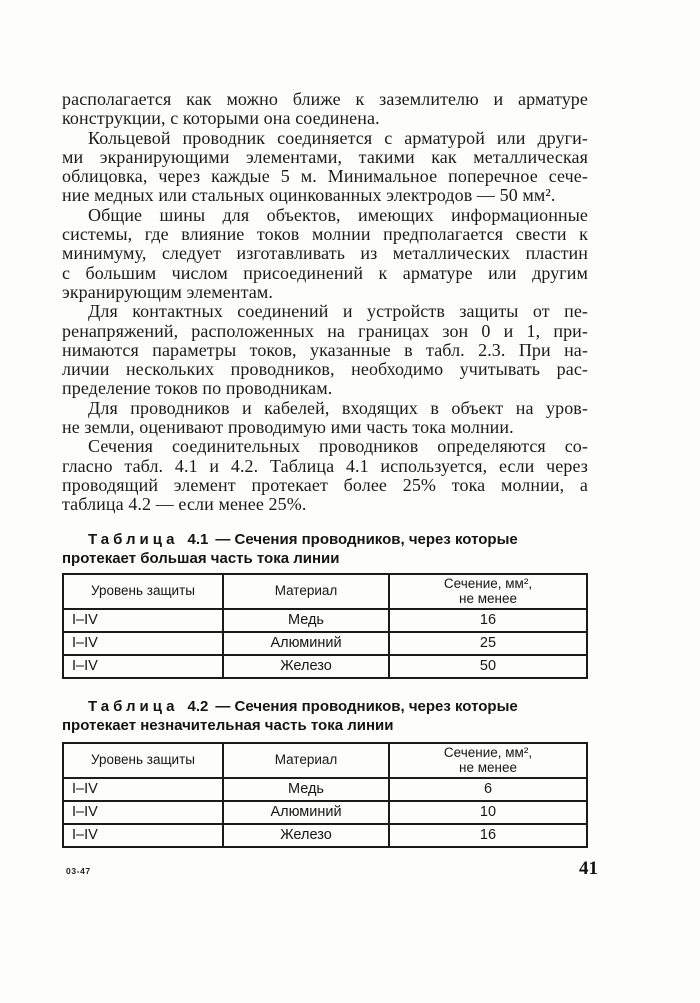 This screenshot has height=1003, width=700. Describe the element at coordinates (198, 539) in the screenshot. I see `caption-number: 4.1` at that location.